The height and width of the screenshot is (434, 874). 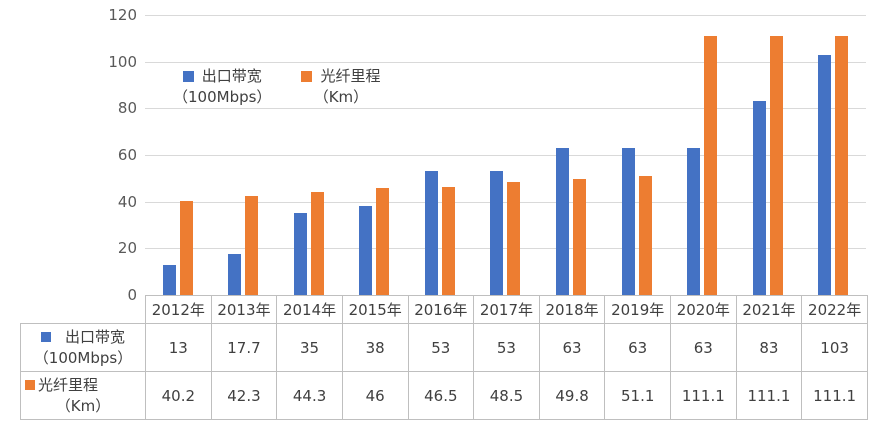 What do you see at coordinates (178, 347) in the screenshot?
I see `value-cell: 13` at bounding box center [178, 347].